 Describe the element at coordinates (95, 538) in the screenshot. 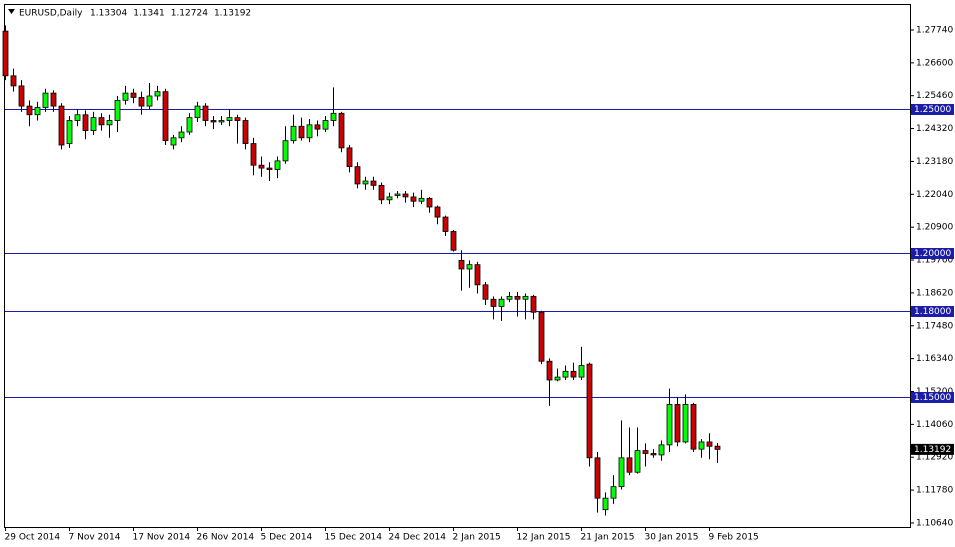

I see `x-tick-label: 7 Nov 2014` at that location.